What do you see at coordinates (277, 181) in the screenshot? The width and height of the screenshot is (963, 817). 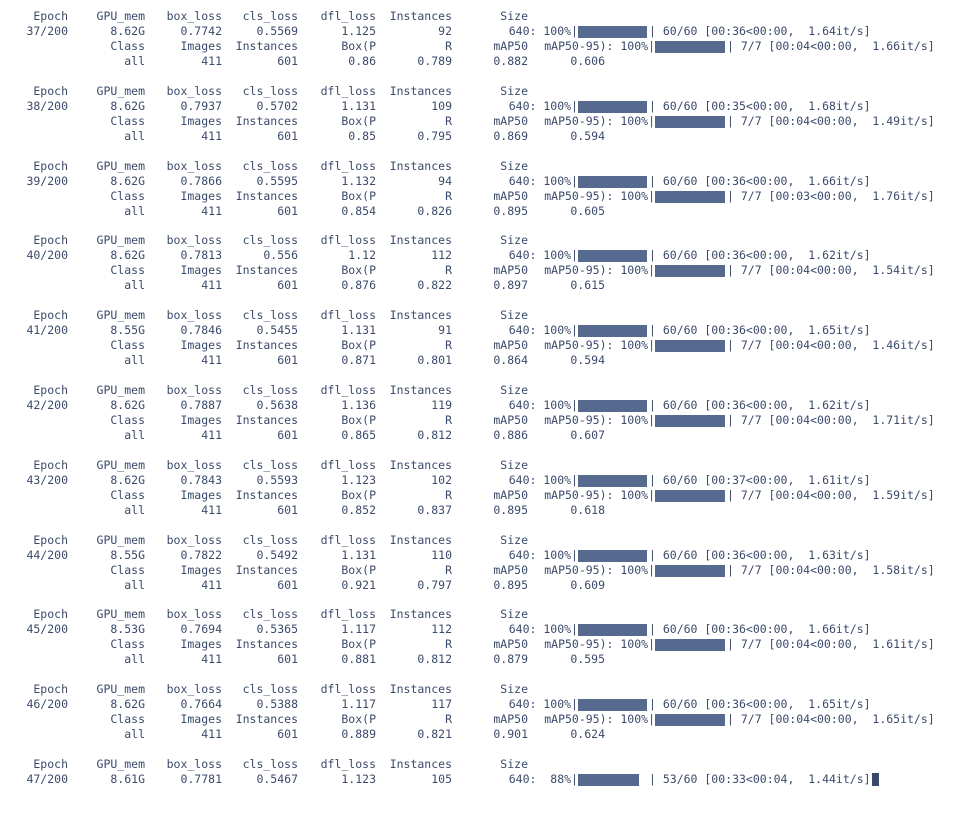 I see `cls-loss-value: 0.5595` at bounding box center [277, 181].